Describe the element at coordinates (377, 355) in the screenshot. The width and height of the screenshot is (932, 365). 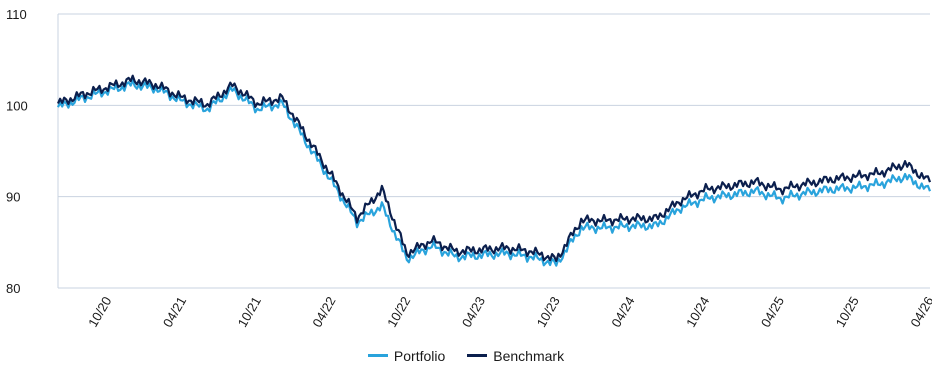
I see `legend-swatch-portfolio` at that location.